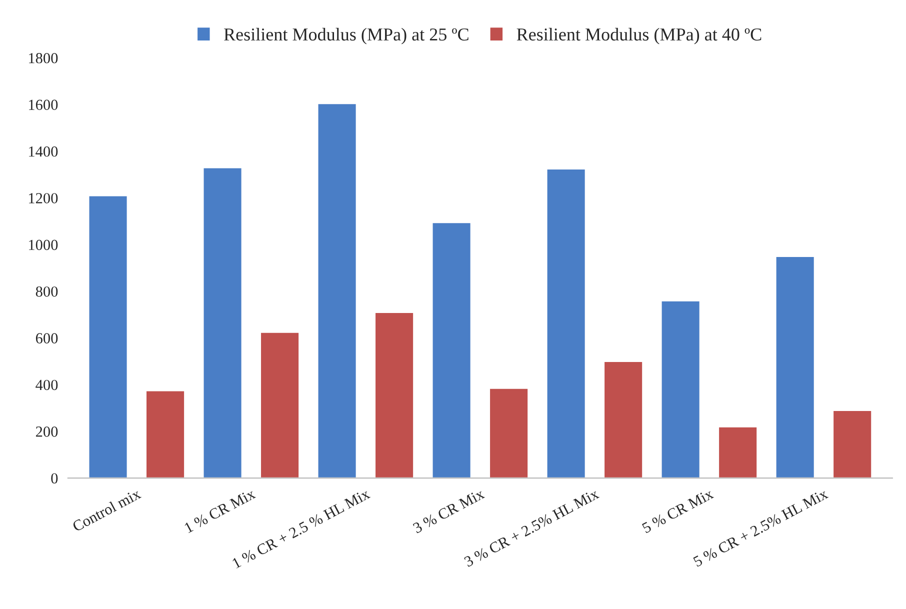 The image size is (906, 609). I want to click on legend-label: Resilient Modulus (MPa) at 25 ºC, so click(346, 36).